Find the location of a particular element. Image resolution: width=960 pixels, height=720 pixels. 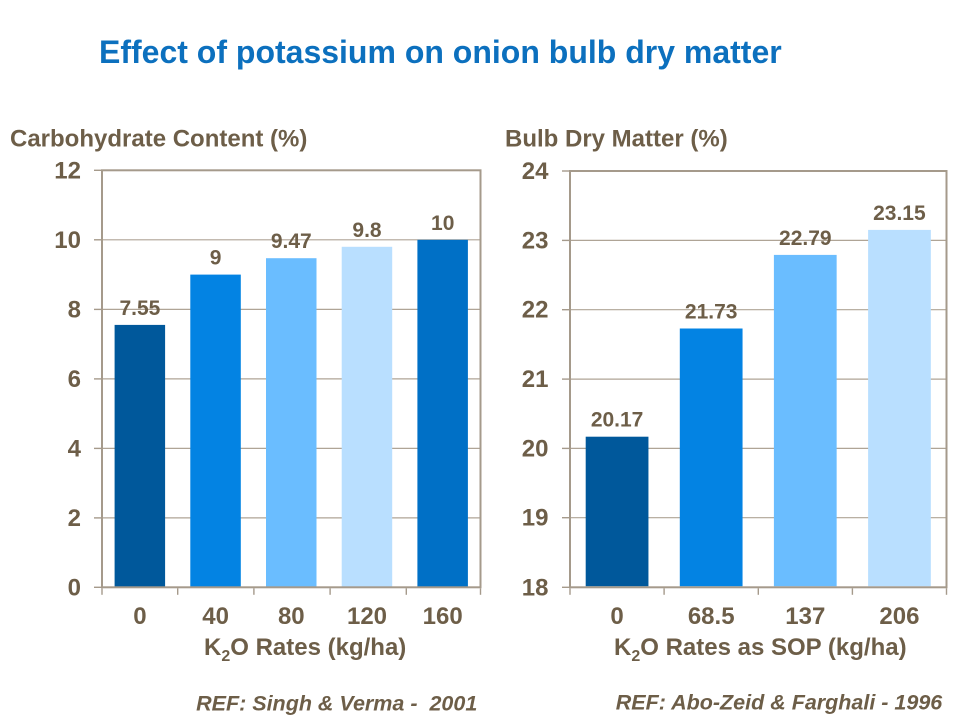

svg-text: 120 is located at coordinates (367, 616).